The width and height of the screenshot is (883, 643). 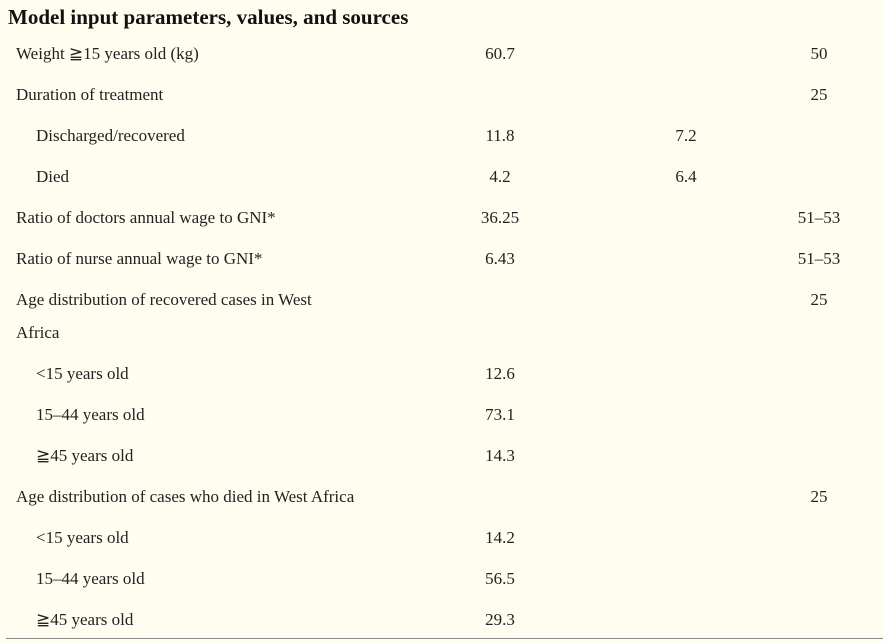 I want to click on row-label: Duration of treatment, so click(x=90, y=94).